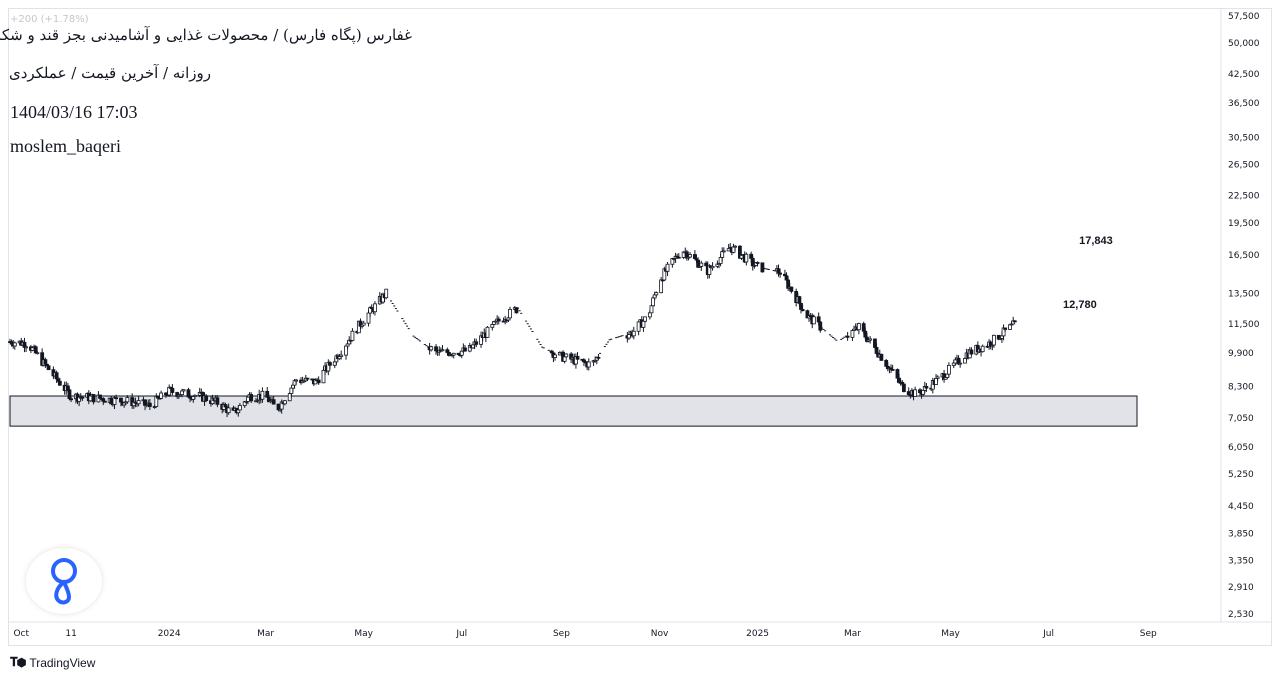 The image size is (1280, 680). What do you see at coordinates (1148, 634) in the screenshot?
I see `time-tick-label: Sep` at bounding box center [1148, 634].